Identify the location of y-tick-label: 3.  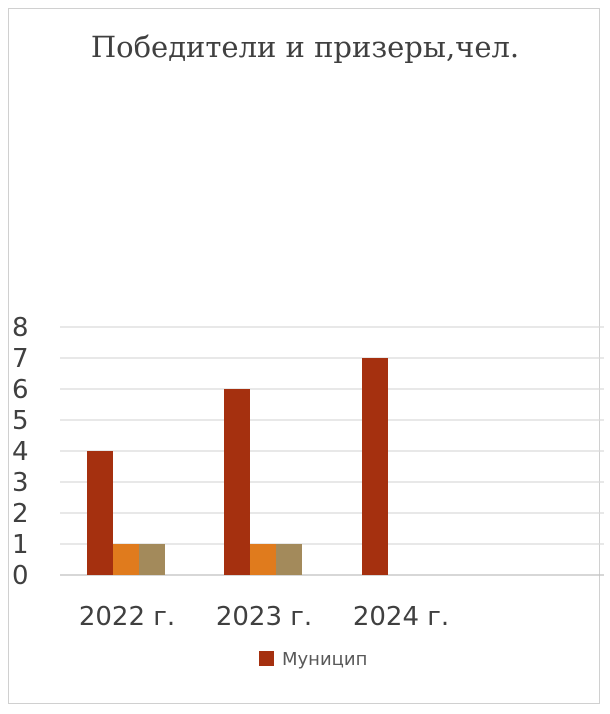
(20, 483).